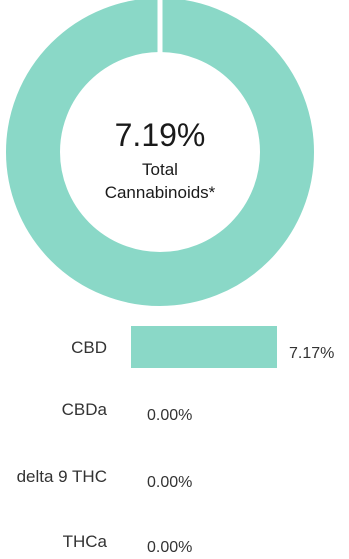 This screenshot has width=349, height=559. Describe the element at coordinates (204, 347) in the screenshot. I see `bar` at that location.